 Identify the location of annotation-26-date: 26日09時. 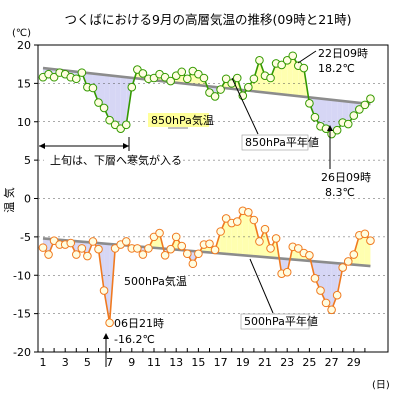
(346, 177).